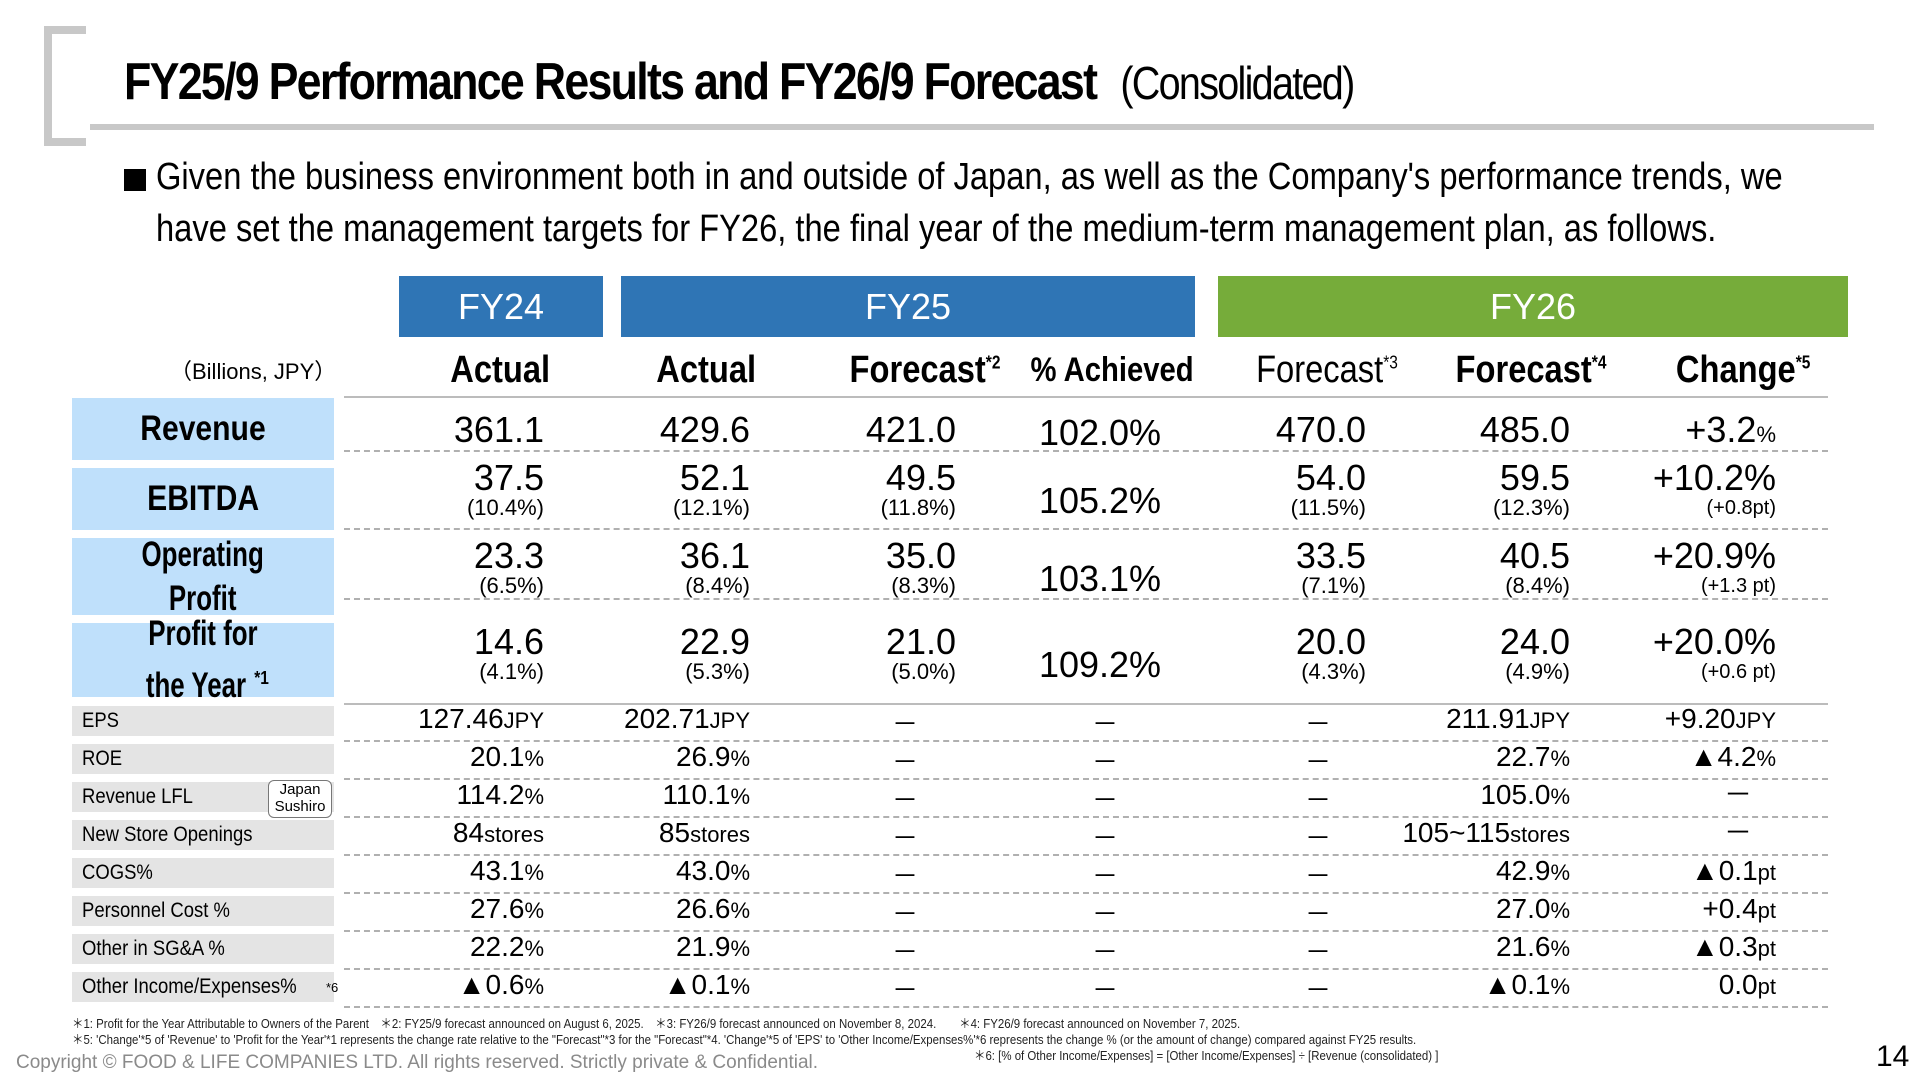 This screenshot has width=1920, height=1080. I want to click on sub-row-fy25-actual-cell: 26.6%, so click(675, 909).